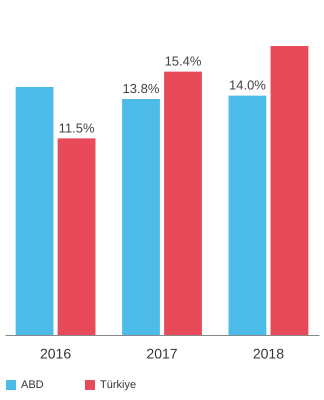 This screenshot has width=324, height=400. I want to click on x-tick-label: 2016, so click(56, 354).